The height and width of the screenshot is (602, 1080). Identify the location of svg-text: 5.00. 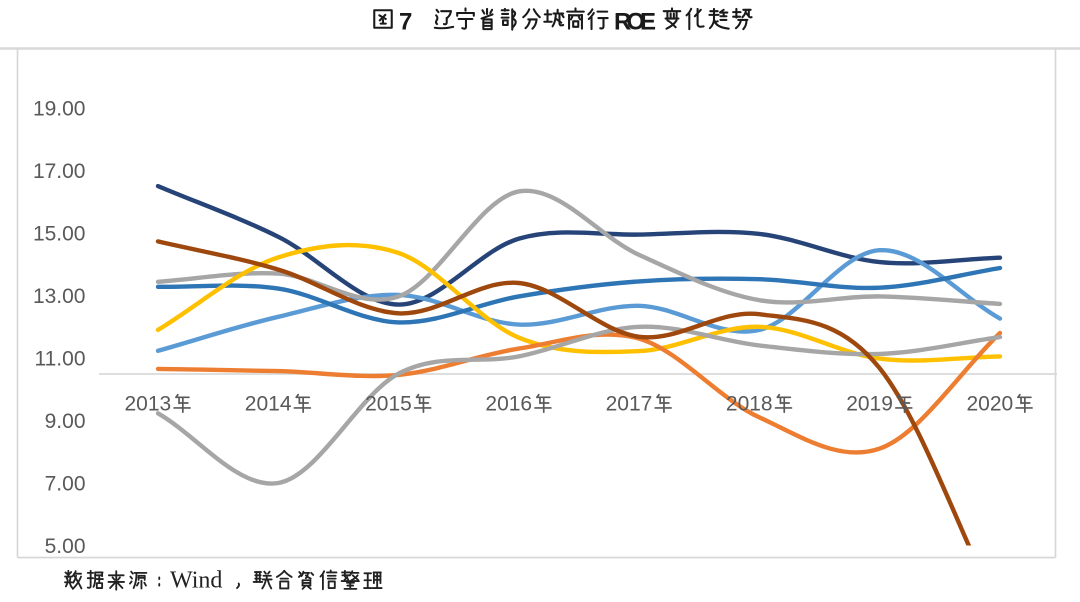
(65, 546).